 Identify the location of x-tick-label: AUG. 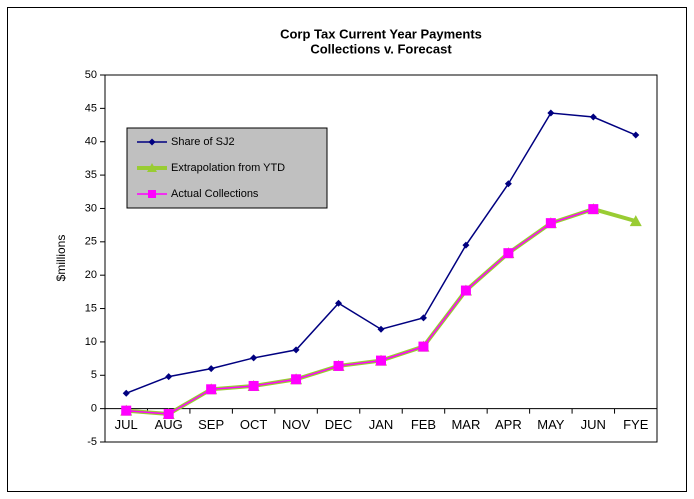
(169, 424).